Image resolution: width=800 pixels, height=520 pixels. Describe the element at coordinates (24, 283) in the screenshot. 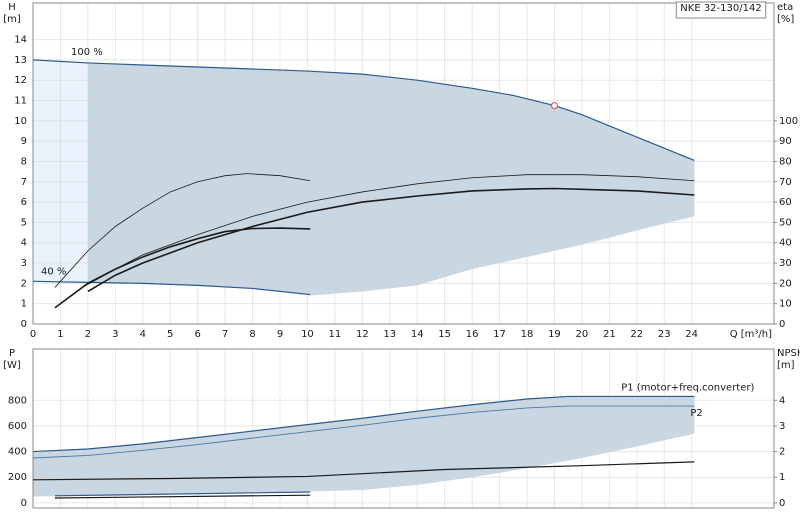

I see `y-tick-label: 2` at that location.